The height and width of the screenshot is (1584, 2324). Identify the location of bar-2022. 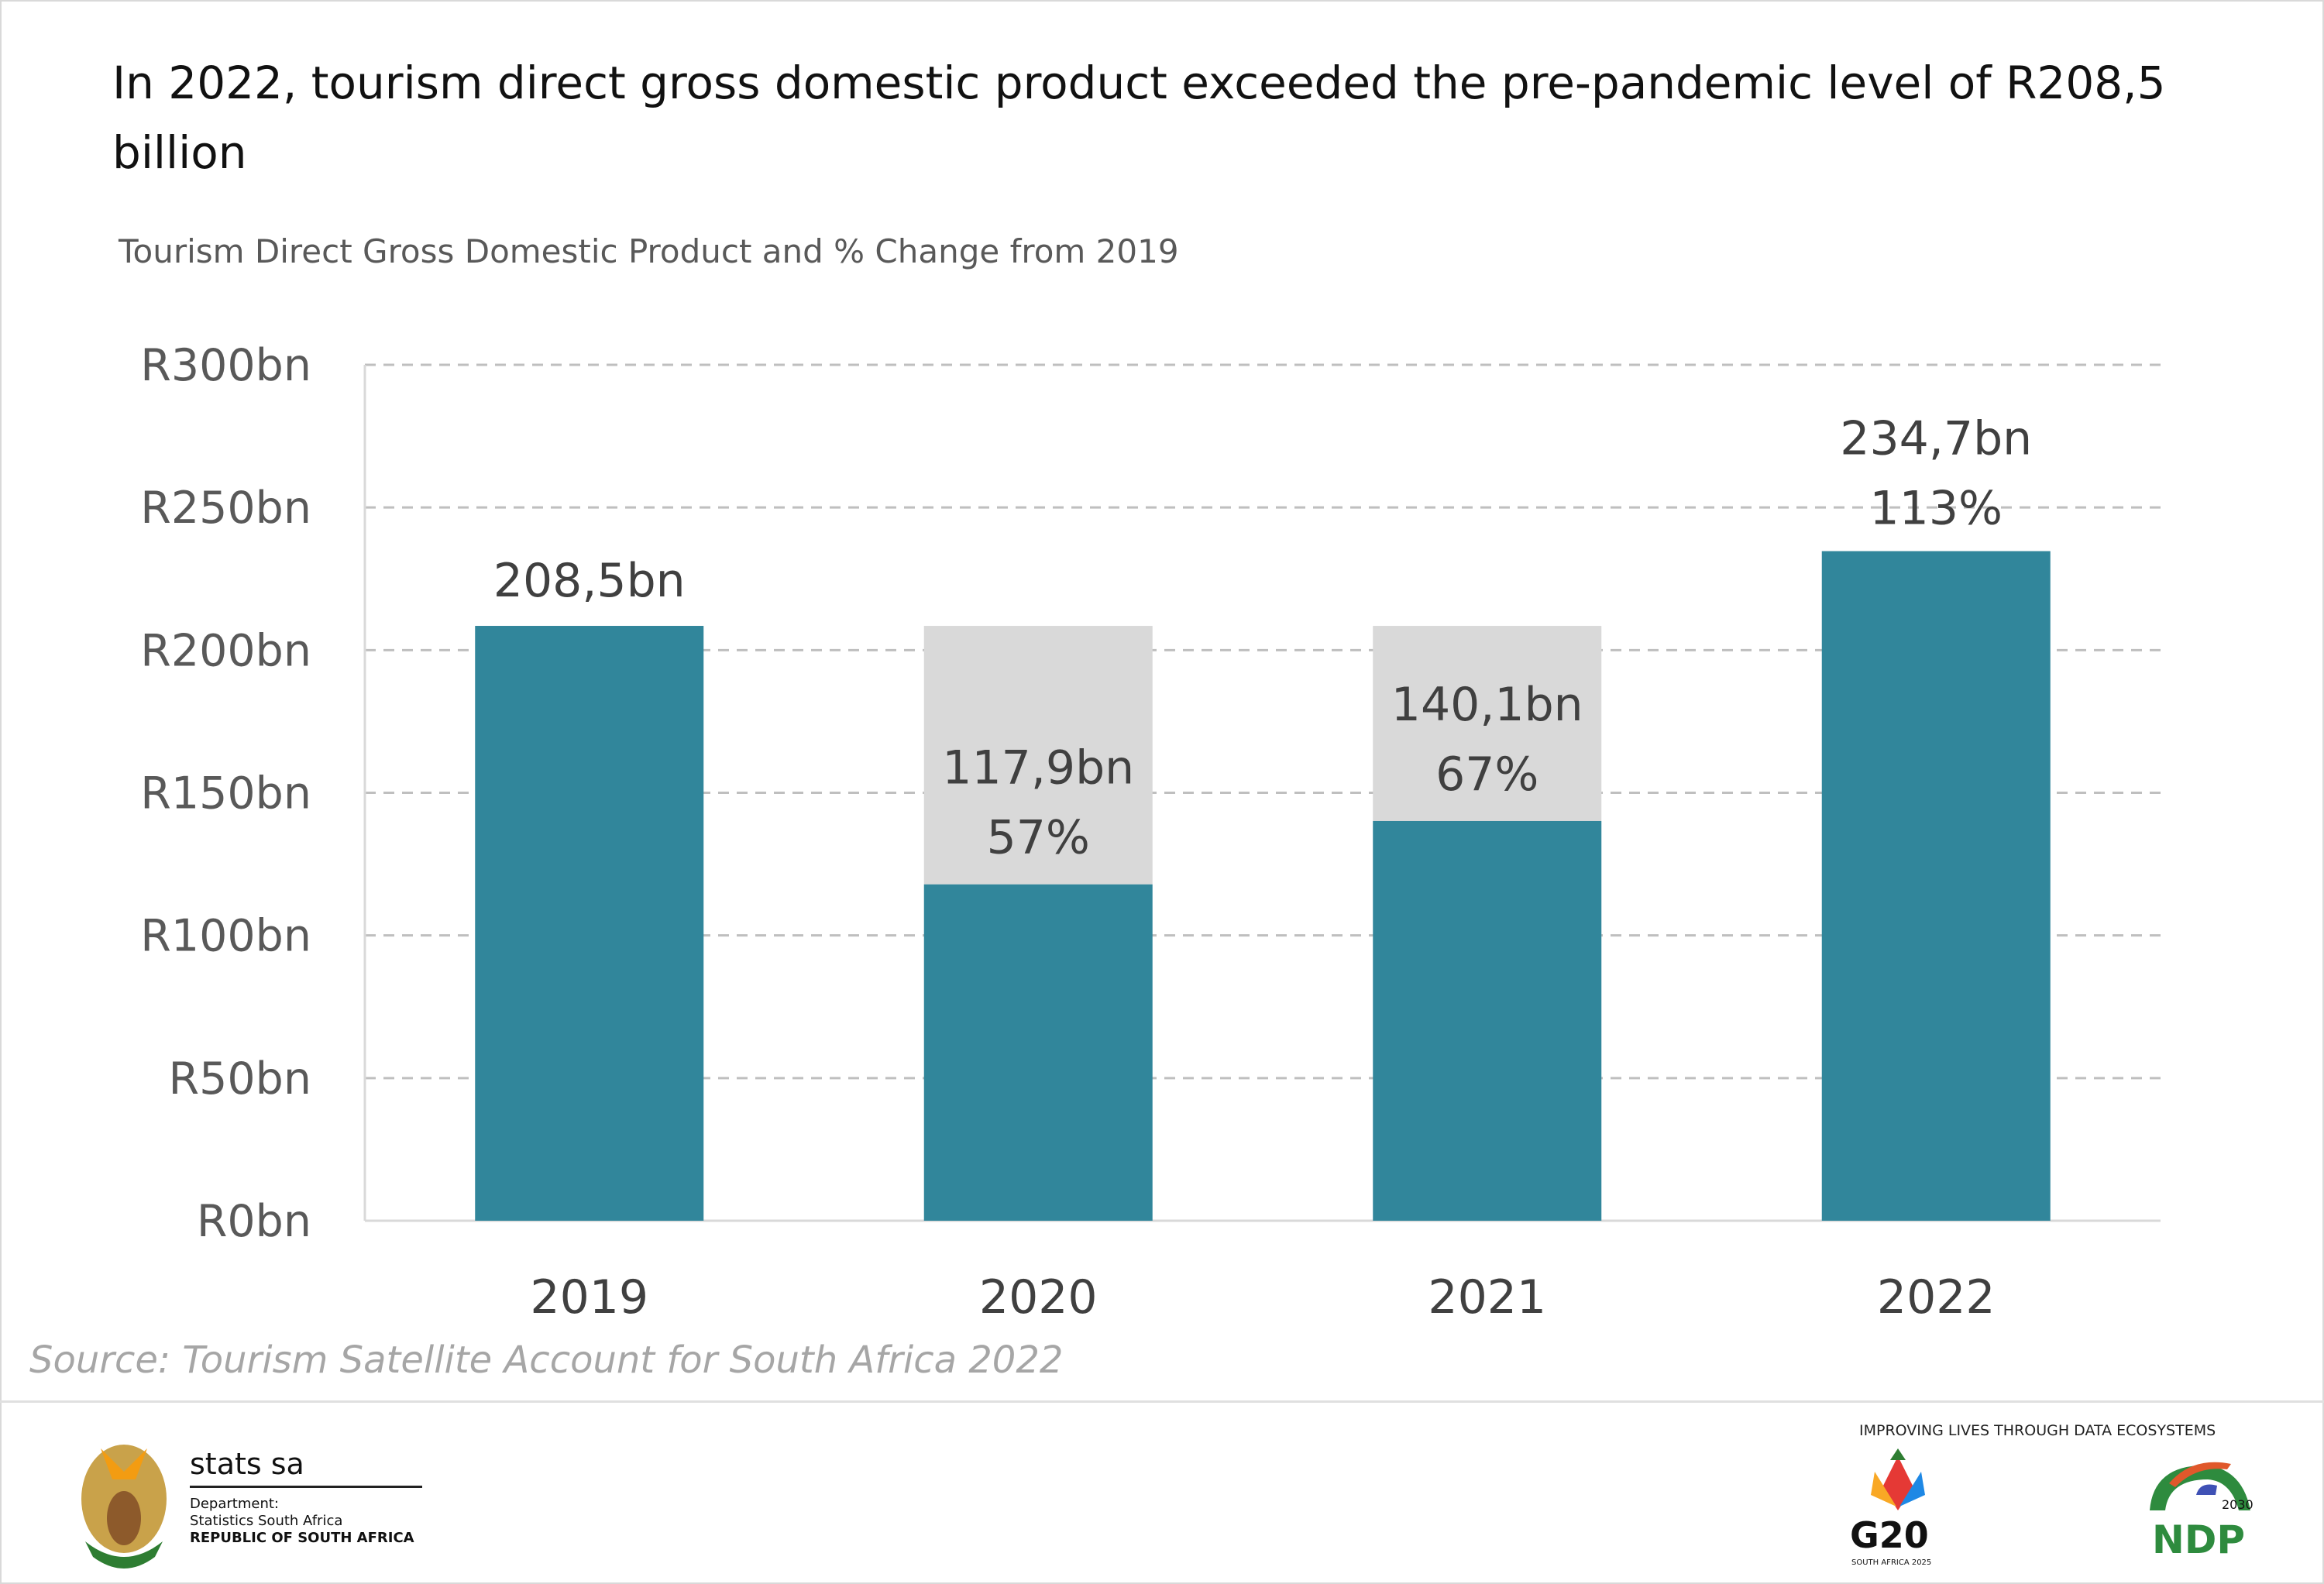
(1936, 886).